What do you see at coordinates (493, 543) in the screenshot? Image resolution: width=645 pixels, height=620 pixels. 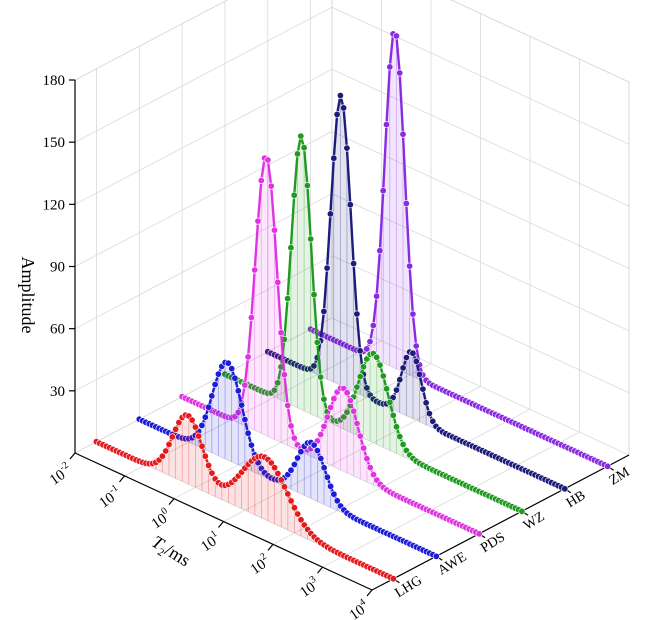 I see `category-label-pds: PDS` at bounding box center [493, 543].